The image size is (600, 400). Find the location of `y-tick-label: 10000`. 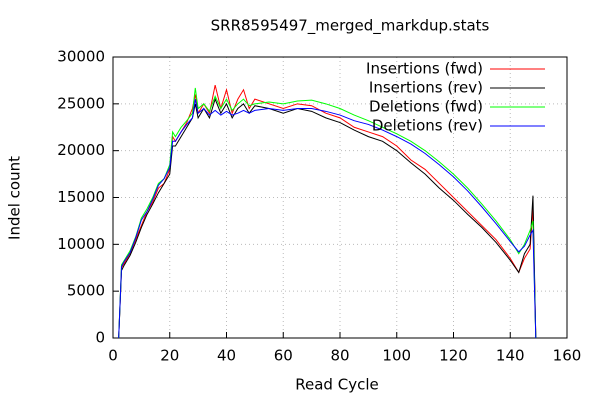

y-tick-label: 10000 is located at coordinates (81, 244).